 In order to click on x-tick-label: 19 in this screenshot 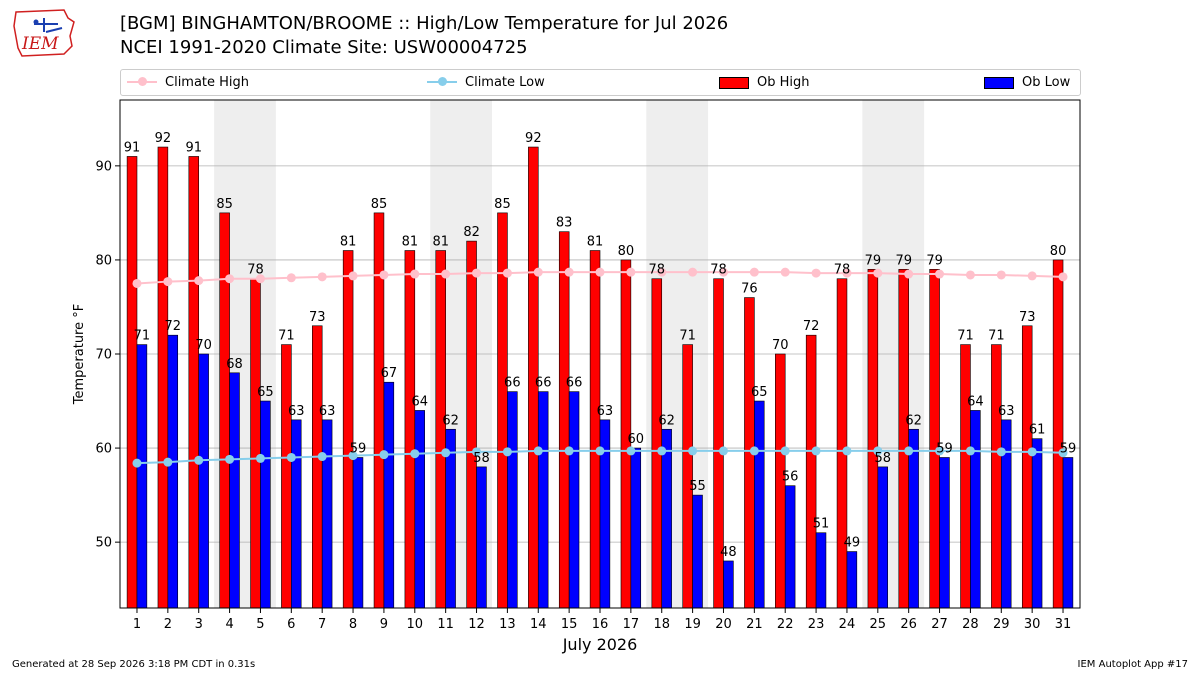, I will do `click(692, 624)`.